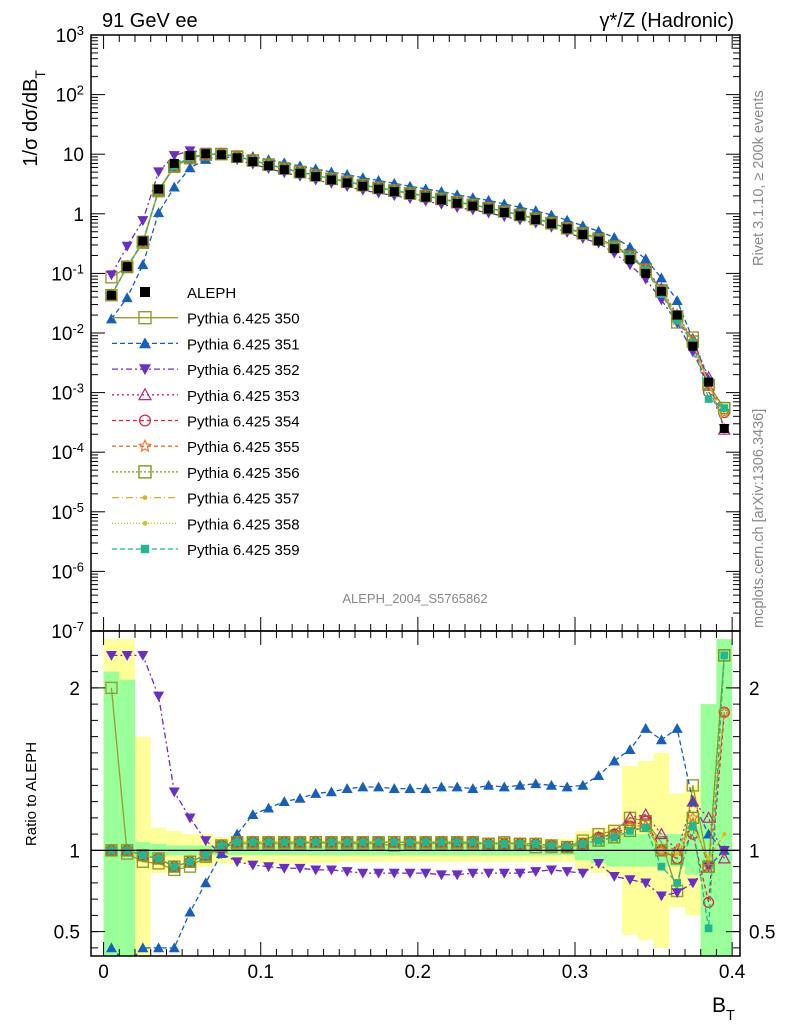  What do you see at coordinates (111, 813) in the screenshot?
I see `inner-band-bin` at bounding box center [111, 813].